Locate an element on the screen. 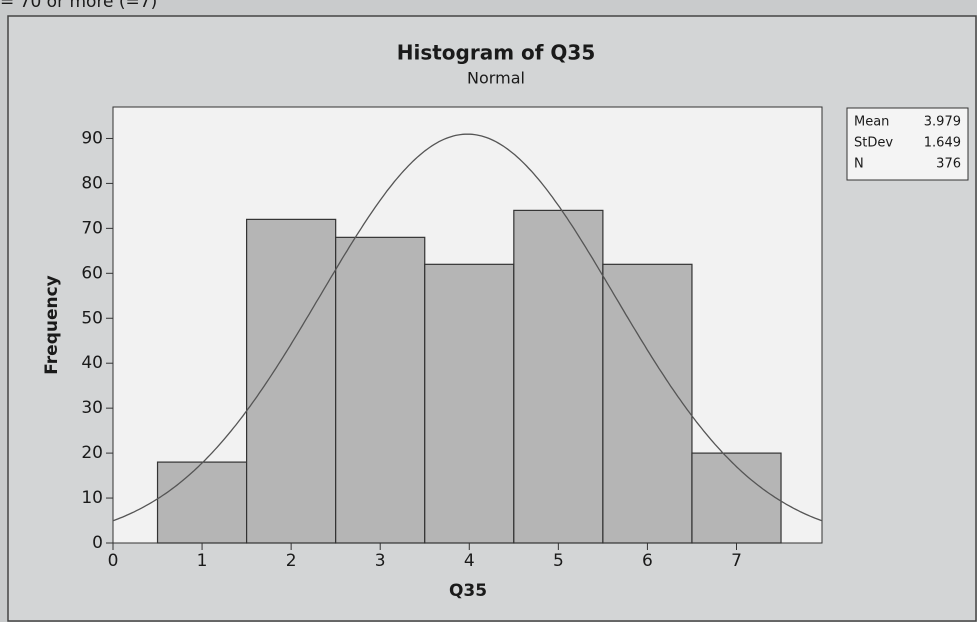 This screenshot has height=622, width=977. y-tick-label: 80 is located at coordinates (92, 183).